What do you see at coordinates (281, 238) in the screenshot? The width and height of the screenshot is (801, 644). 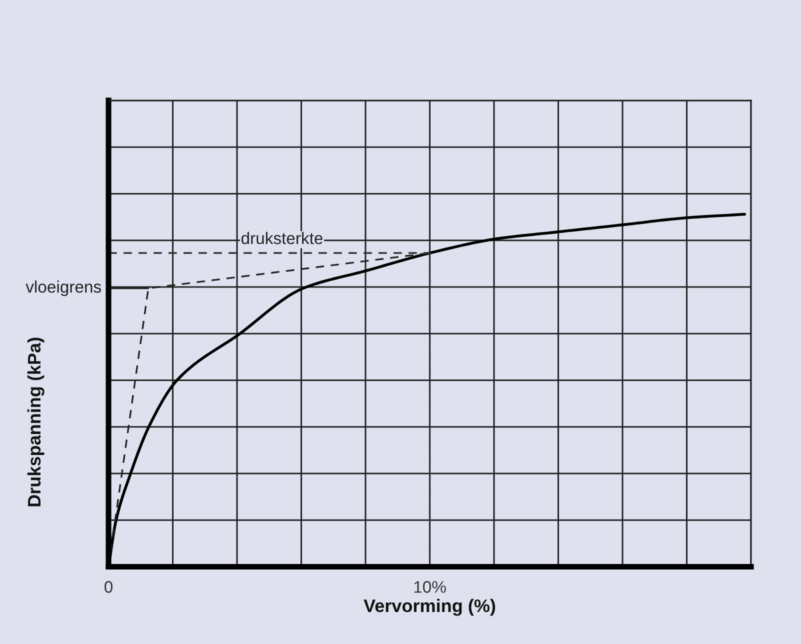 I see `annotation: druksterkte` at bounding box center [281, 238].